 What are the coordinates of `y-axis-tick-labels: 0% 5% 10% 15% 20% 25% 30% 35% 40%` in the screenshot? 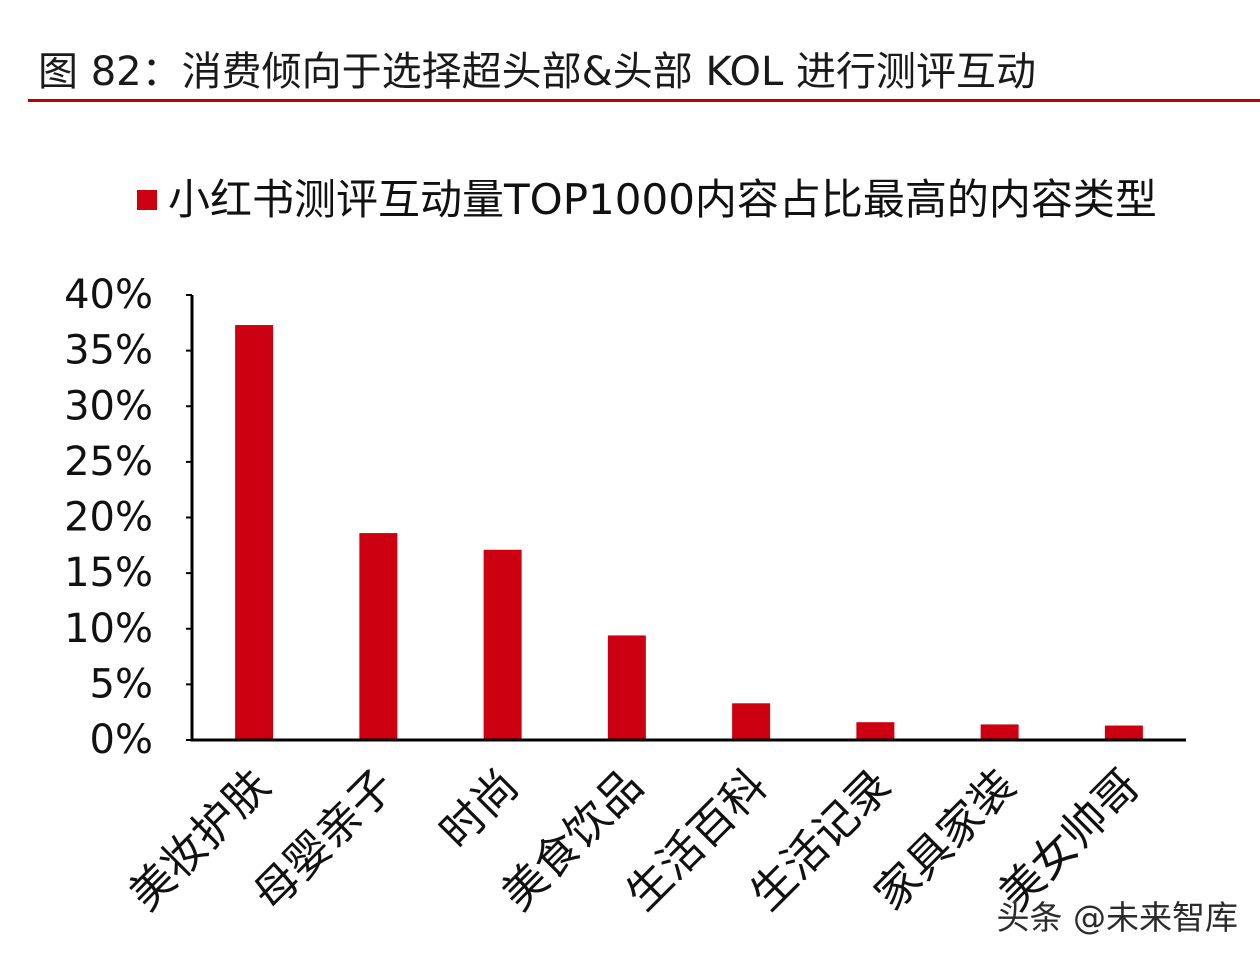 It's located at (108, 517).